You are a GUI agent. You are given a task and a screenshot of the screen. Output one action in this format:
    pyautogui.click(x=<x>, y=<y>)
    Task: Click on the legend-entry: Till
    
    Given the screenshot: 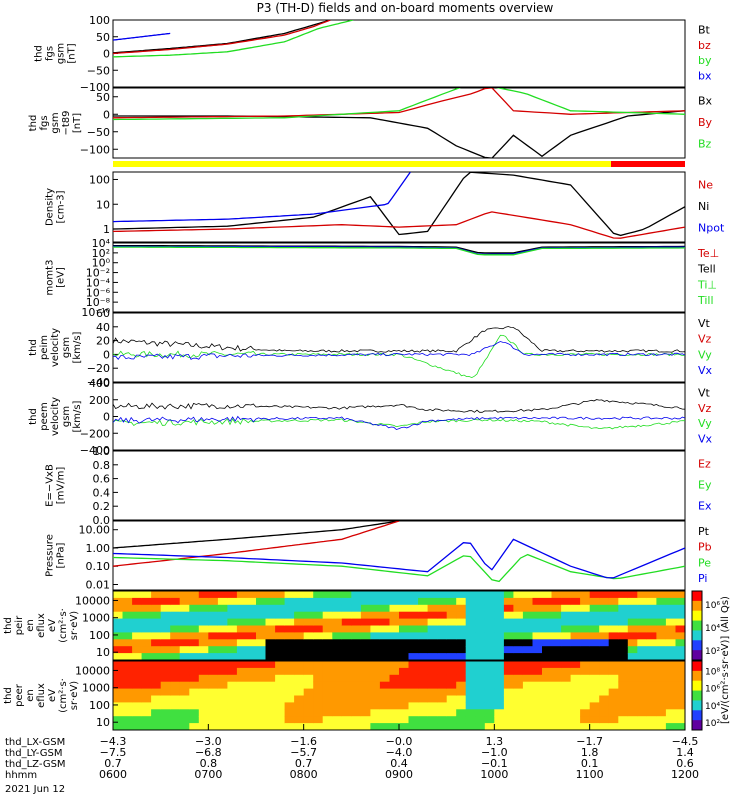 What is the action you would take?
    pyautogui.click(x=705, y=300)
    